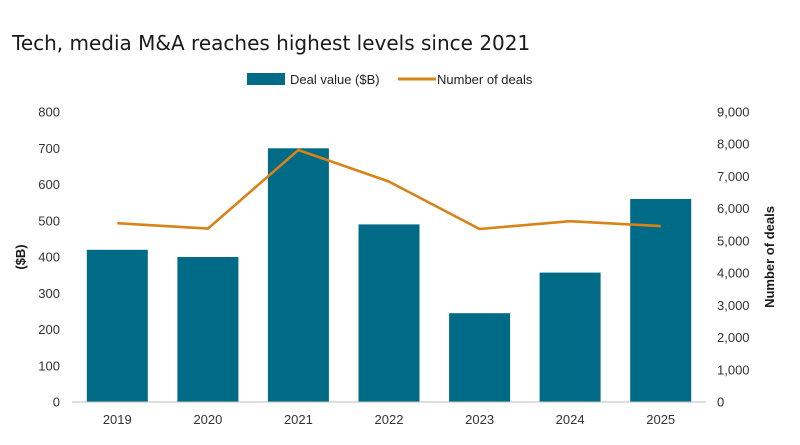 Image resolution: width=800 pixels, height=445 pixels. I want to click on y-left-tick-label: 300, so click(49, 293).